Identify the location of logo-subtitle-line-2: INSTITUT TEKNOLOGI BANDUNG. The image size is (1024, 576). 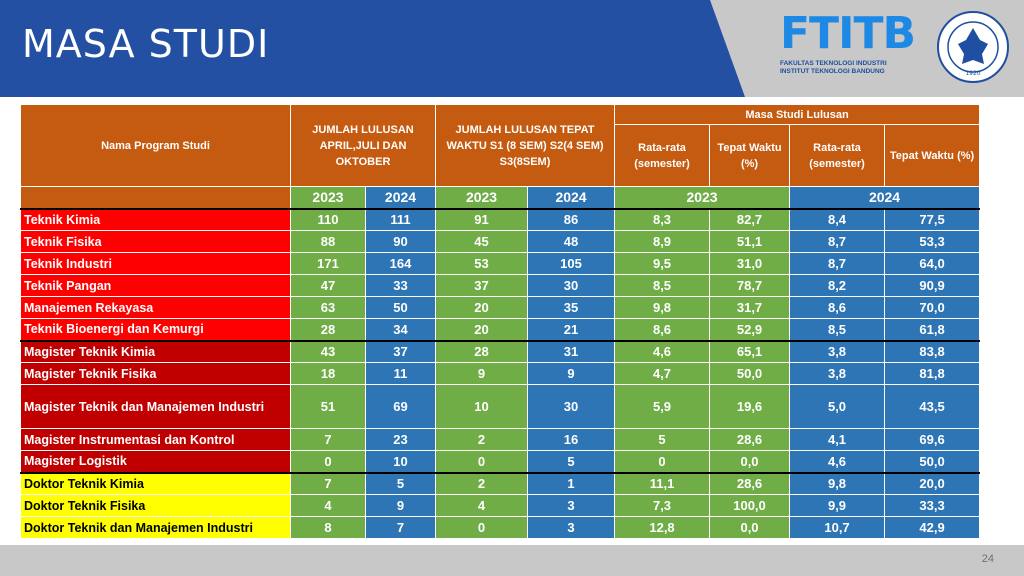
(832, 71).